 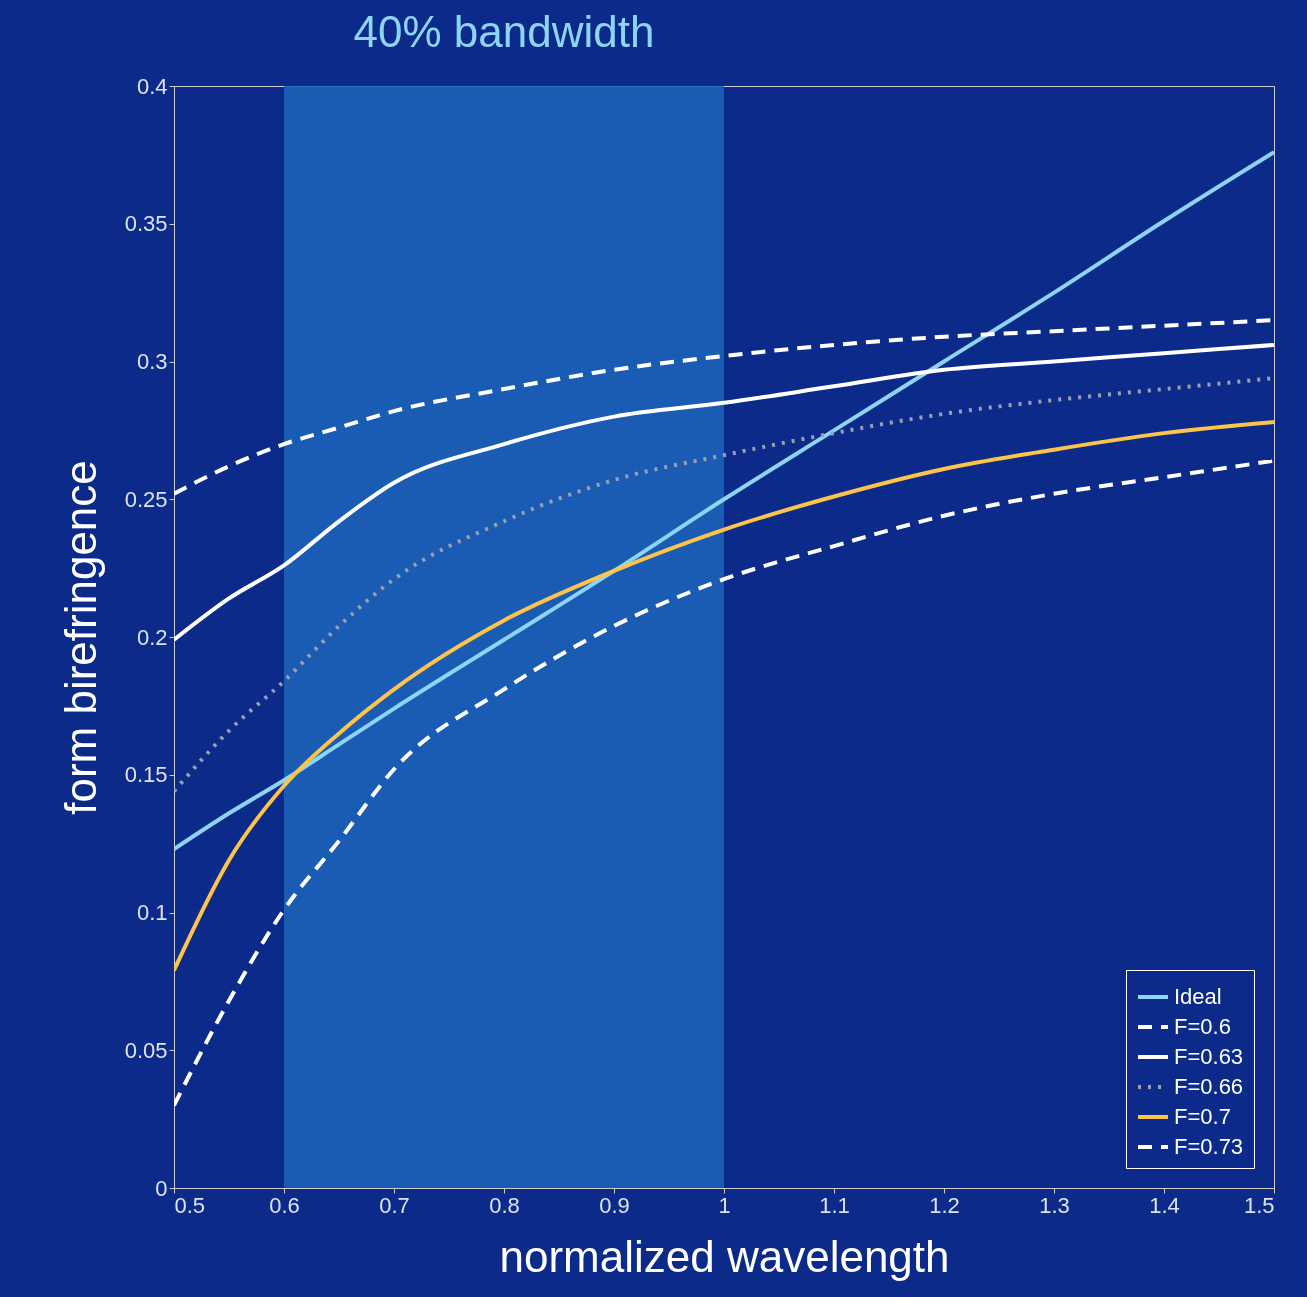 I want to click on y-tick-label: 0.05, so click(x=146, y=1050).